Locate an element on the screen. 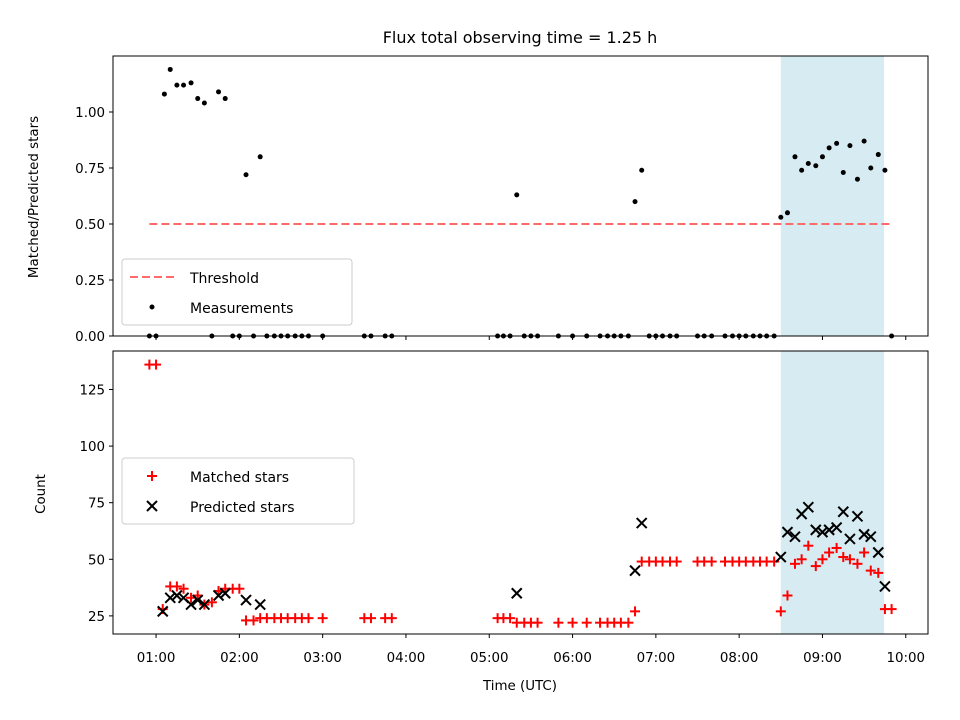  legend-matched-label: Matched stars is located at coordinates (239, 478).